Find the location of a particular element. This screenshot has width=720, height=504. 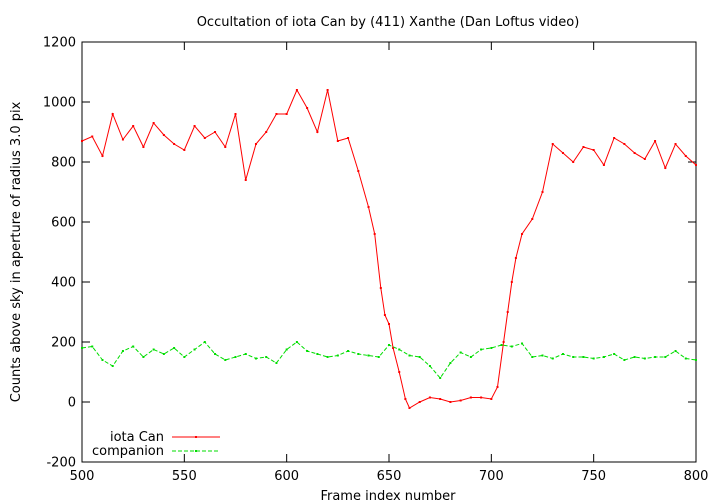

x-tick-label: 700 is located at coordinates (491, 476).